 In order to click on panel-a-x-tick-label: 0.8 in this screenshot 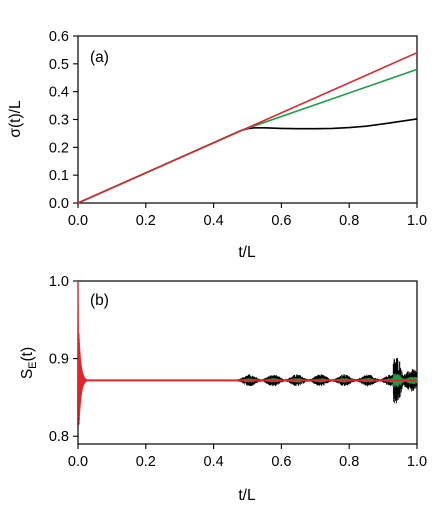, I will do `click(349, 221)`.